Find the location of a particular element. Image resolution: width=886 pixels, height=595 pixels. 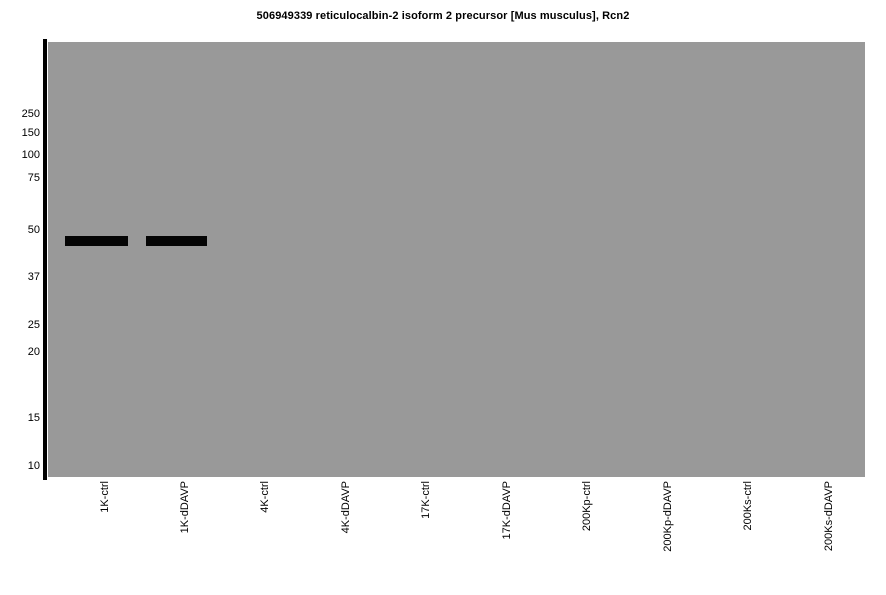

y-tick-label: 15 is located at coordinates (33, 418).